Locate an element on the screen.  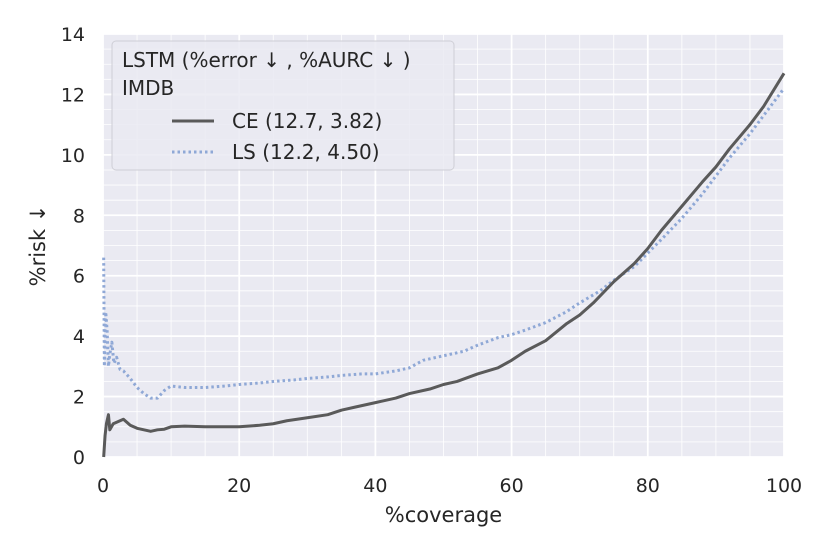
legend-label-ce: CE (12.7, 3.82) is located at coordinates (307, 121).